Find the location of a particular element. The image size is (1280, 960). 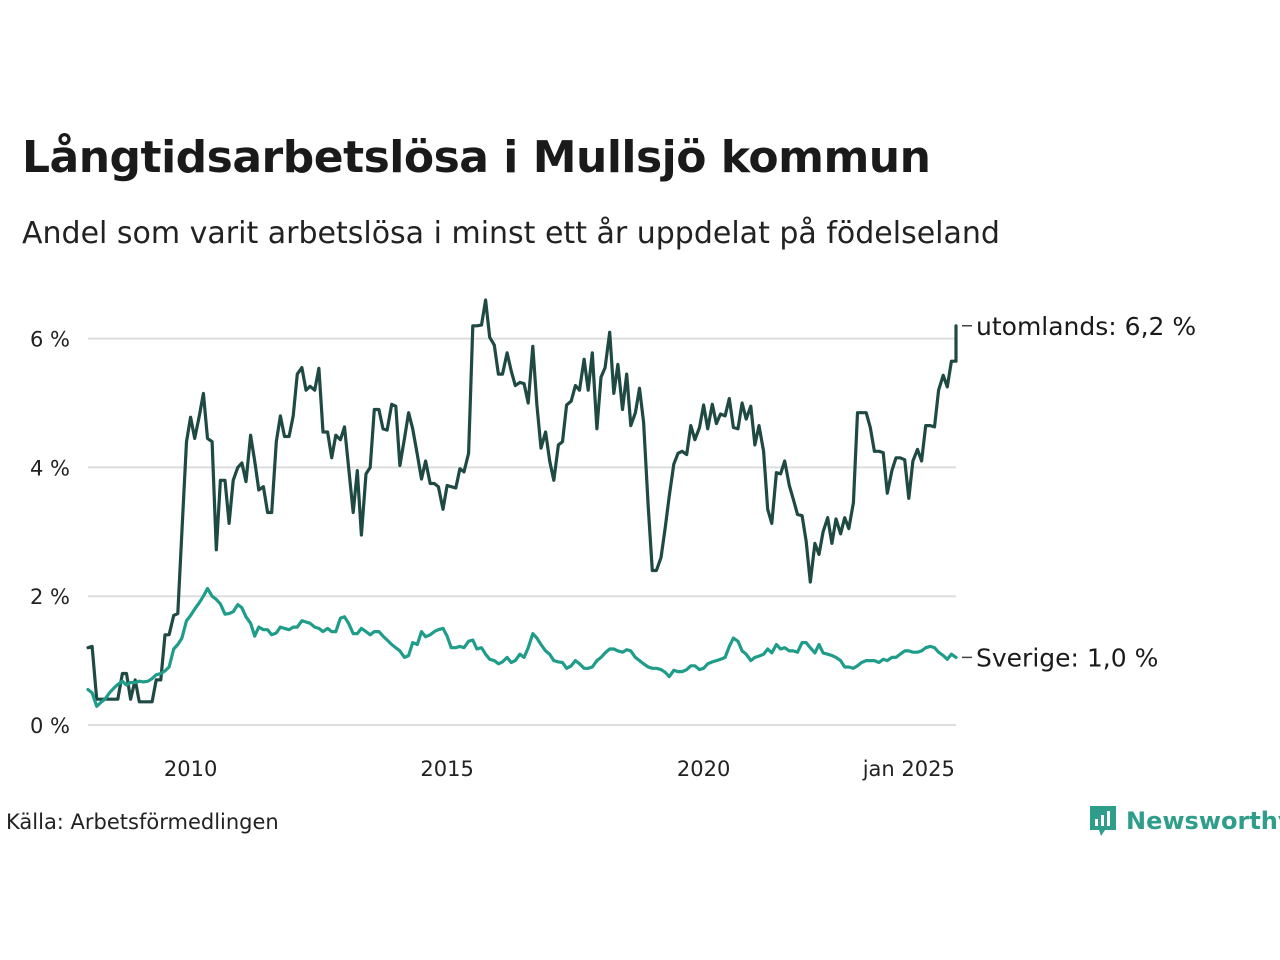

x-axis: 2010 2015 2020 jan 2025 is located at coordinates (559, 769).